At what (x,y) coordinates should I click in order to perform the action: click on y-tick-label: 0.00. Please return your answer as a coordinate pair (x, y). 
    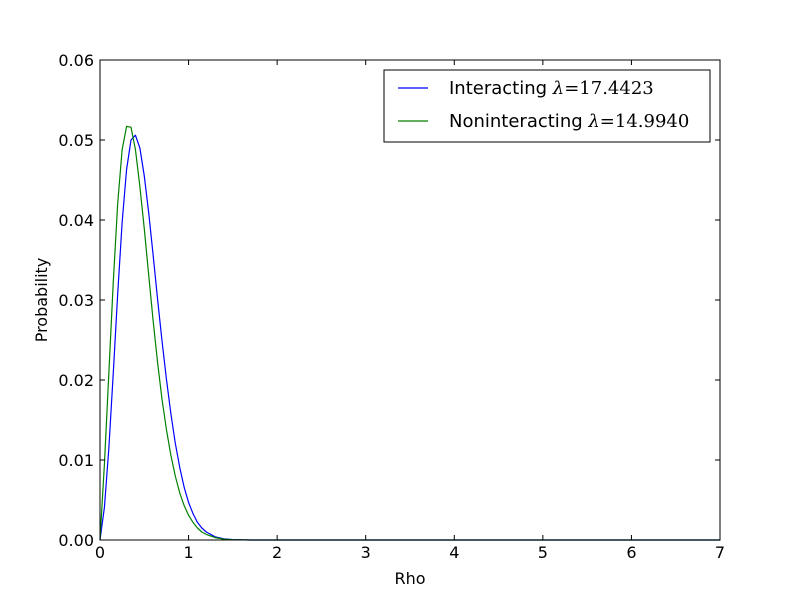
    Looking at the image, I should click on (76, 540).